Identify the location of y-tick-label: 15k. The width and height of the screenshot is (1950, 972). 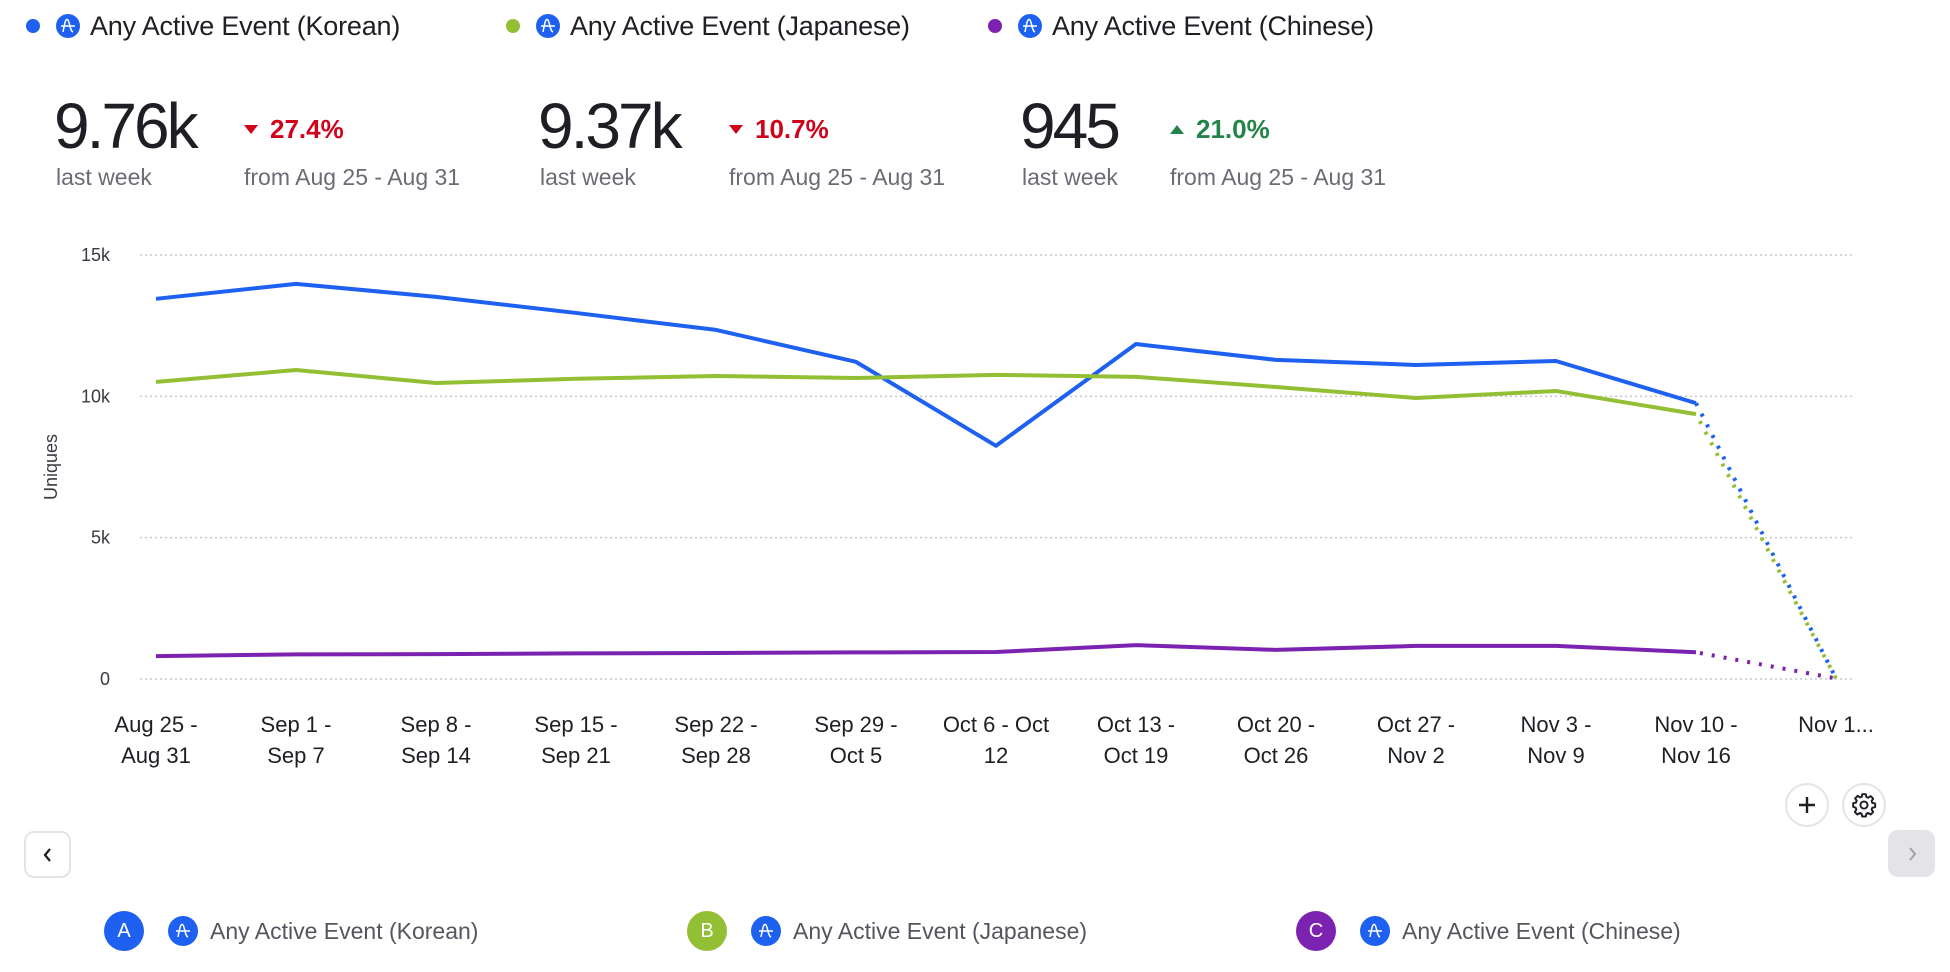
(96, 255).